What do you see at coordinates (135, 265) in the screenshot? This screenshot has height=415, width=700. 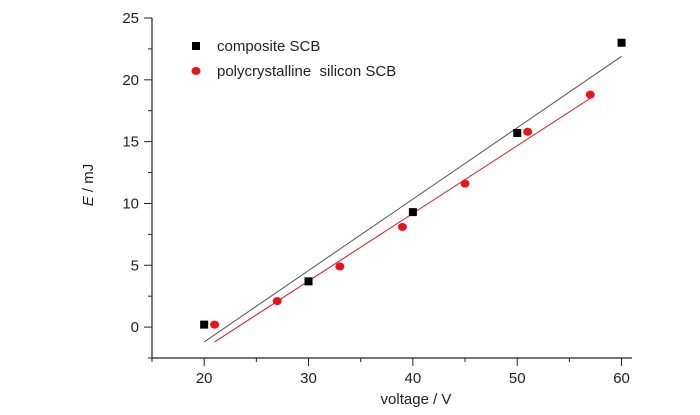 I see `y-tick-label: 5` at bounding box center [135, 265].